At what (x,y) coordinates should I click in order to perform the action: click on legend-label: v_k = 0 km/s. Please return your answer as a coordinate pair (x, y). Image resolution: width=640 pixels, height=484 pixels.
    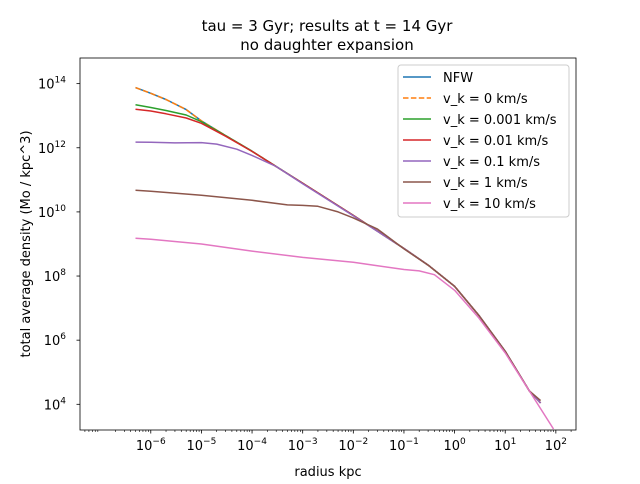
    Looking at the image, I should click on (485, 99).